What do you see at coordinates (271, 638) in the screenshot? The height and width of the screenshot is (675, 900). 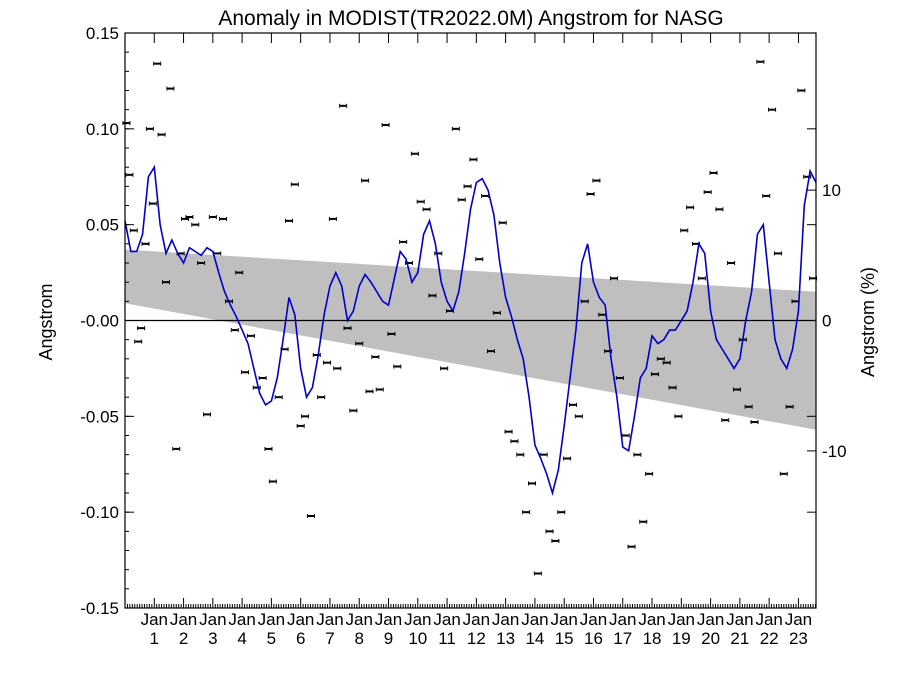 I see `x-tick-year-label: 5` at bounding box center [271, 638].